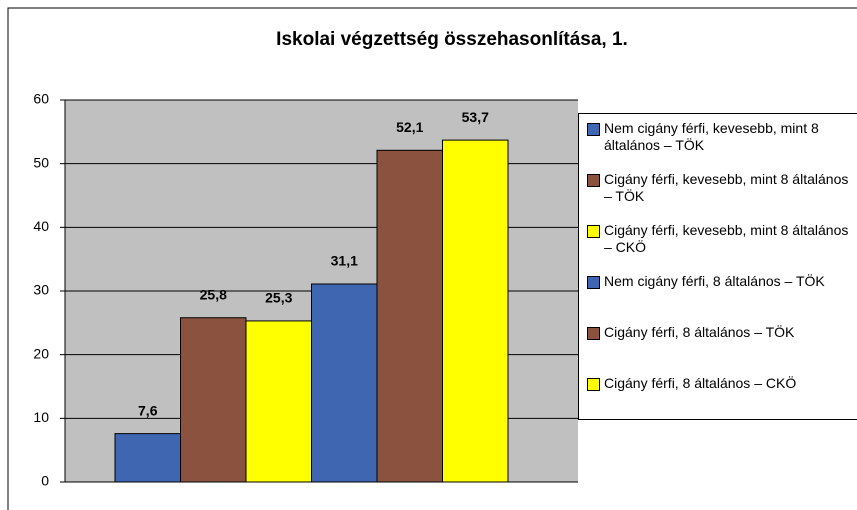 The height and width of the screenshot is (510, 857). What do you see at coordinates (344, 261) in the screenshot?
I see `data-label: 31,1` at bounding box center [344, 261].